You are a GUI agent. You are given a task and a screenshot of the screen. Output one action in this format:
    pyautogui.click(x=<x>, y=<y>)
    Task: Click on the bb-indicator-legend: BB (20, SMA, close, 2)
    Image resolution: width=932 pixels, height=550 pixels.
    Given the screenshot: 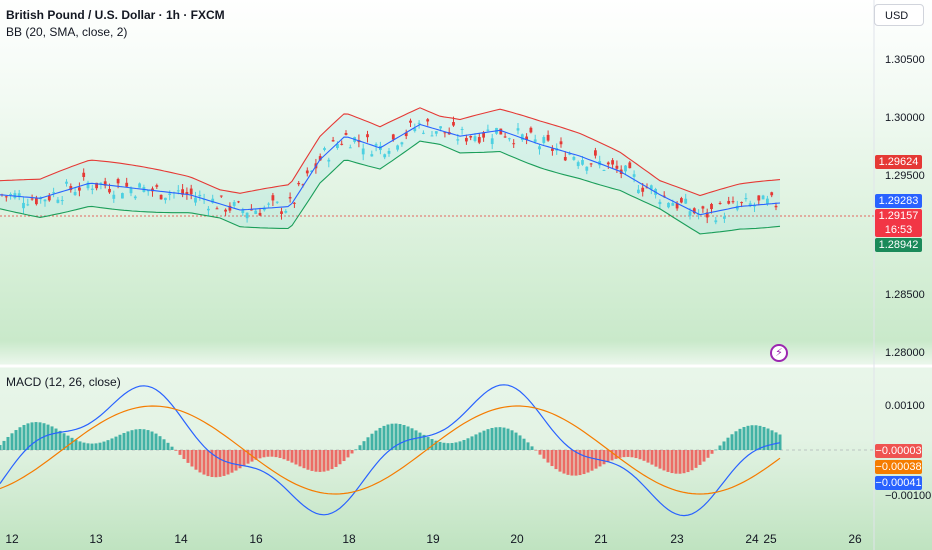 What is the action you would take?
    pyautogui.click(x=67, y=32)
    